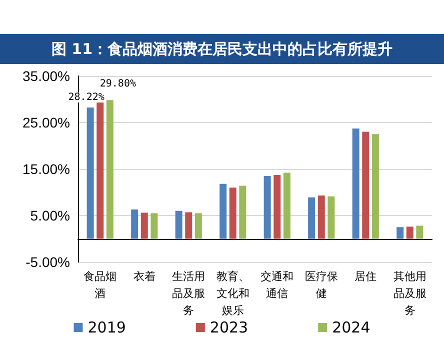 The width and height of the screenshot is (444, 347). Describe the element at coordinates (365, 276) in the screenshot. I see `x-tick-label: 居住` at that location.